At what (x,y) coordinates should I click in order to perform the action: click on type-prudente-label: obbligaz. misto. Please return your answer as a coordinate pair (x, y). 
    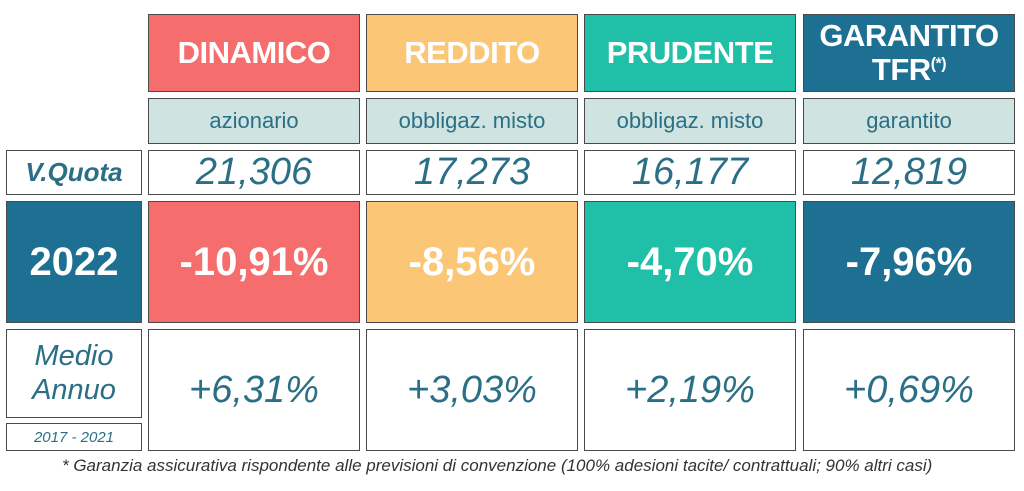
    Looking at the image, I should click on (690, 120).